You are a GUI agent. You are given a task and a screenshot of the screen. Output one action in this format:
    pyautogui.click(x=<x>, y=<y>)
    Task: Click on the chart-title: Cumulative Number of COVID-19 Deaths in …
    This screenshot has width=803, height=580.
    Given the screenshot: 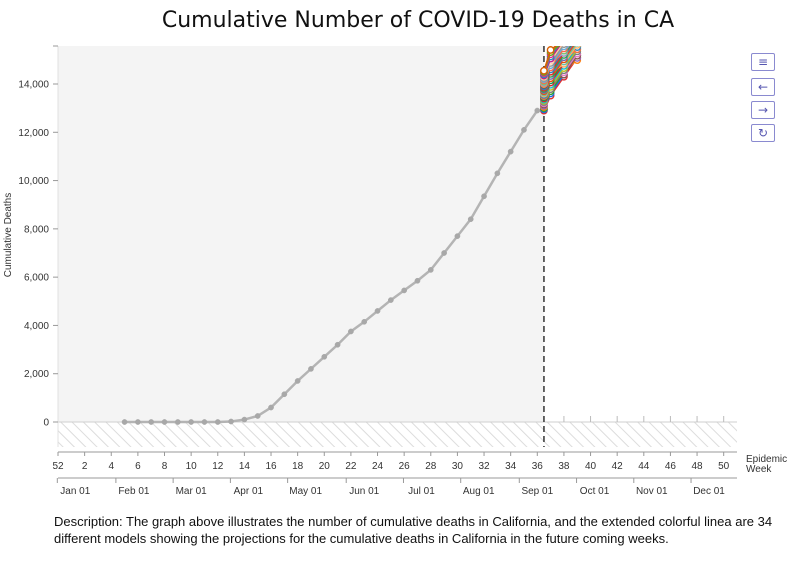 What is the action you would take?
    pyautogui.click(x=418, y=20)
    